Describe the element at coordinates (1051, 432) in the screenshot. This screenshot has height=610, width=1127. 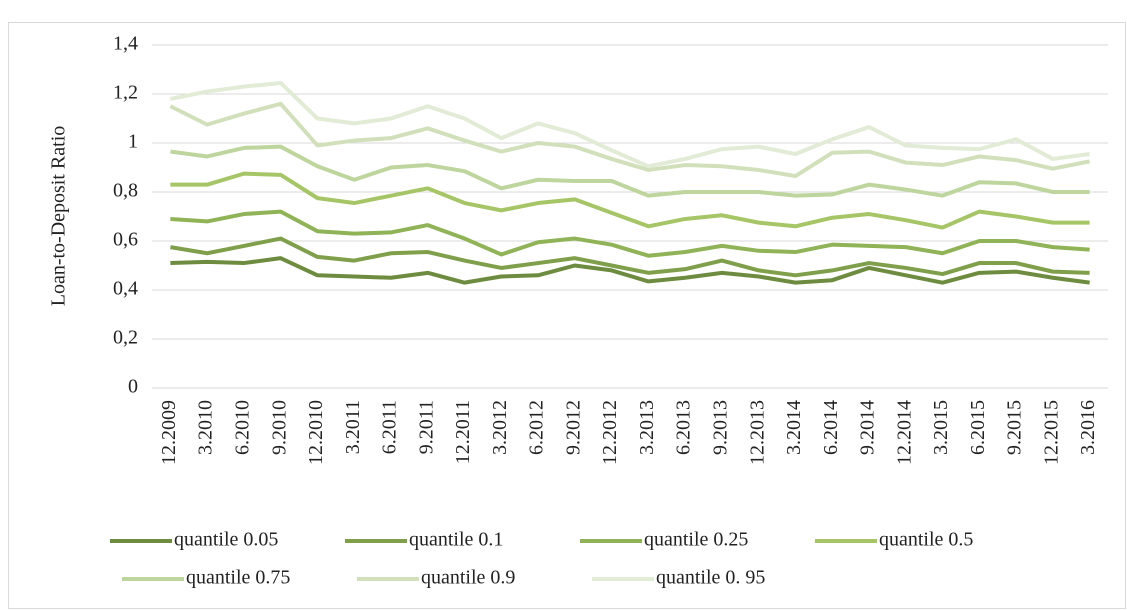
I see `x-tick-label: 12.2015` at that location.